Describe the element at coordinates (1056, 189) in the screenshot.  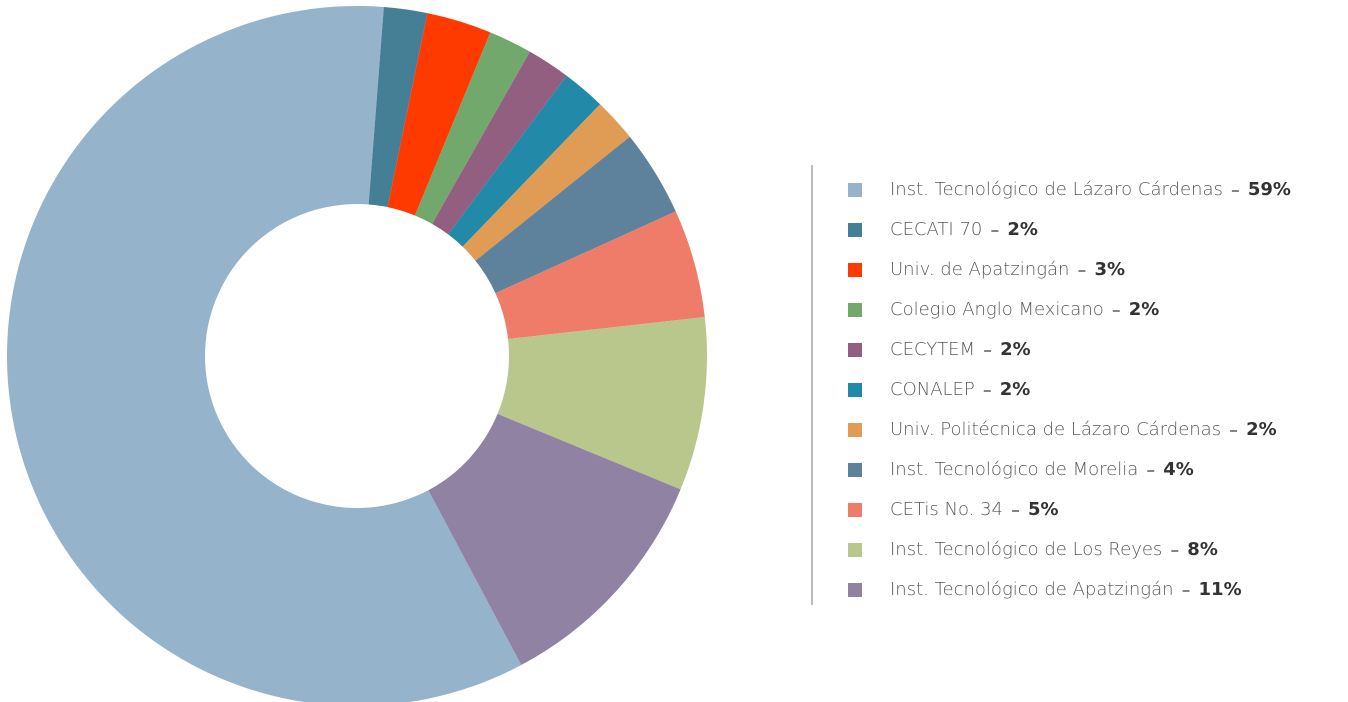
I see `legend-label: Inst. Tecnológico de Lázaro Cárdenas` at that location.